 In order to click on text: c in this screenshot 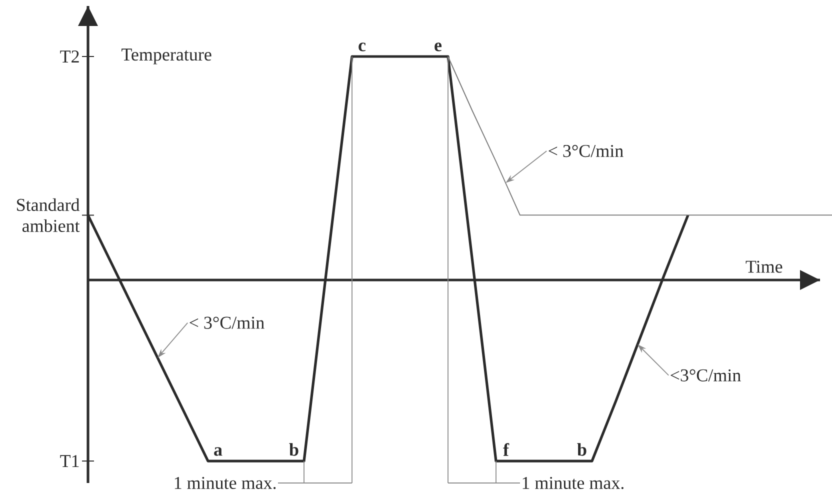, I will do `click(362, 47)`.